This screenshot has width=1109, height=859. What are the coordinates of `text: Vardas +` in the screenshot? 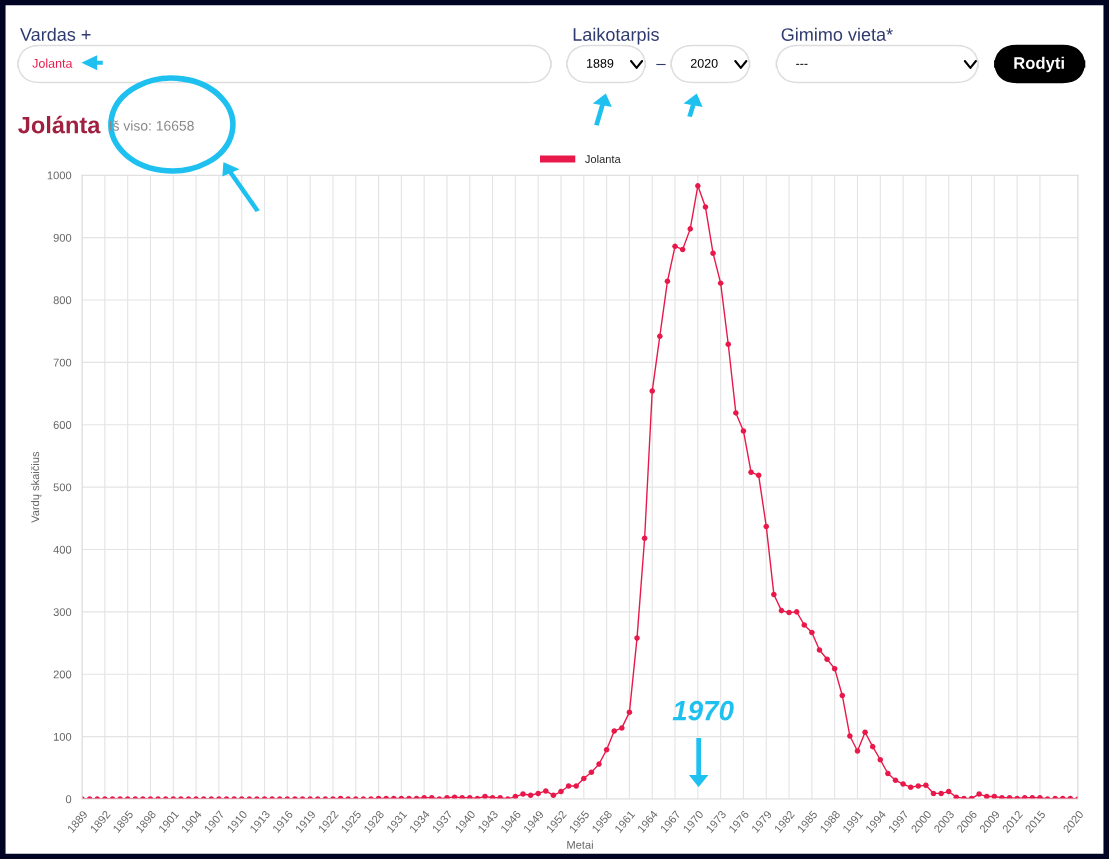 It's located at (55, 34).